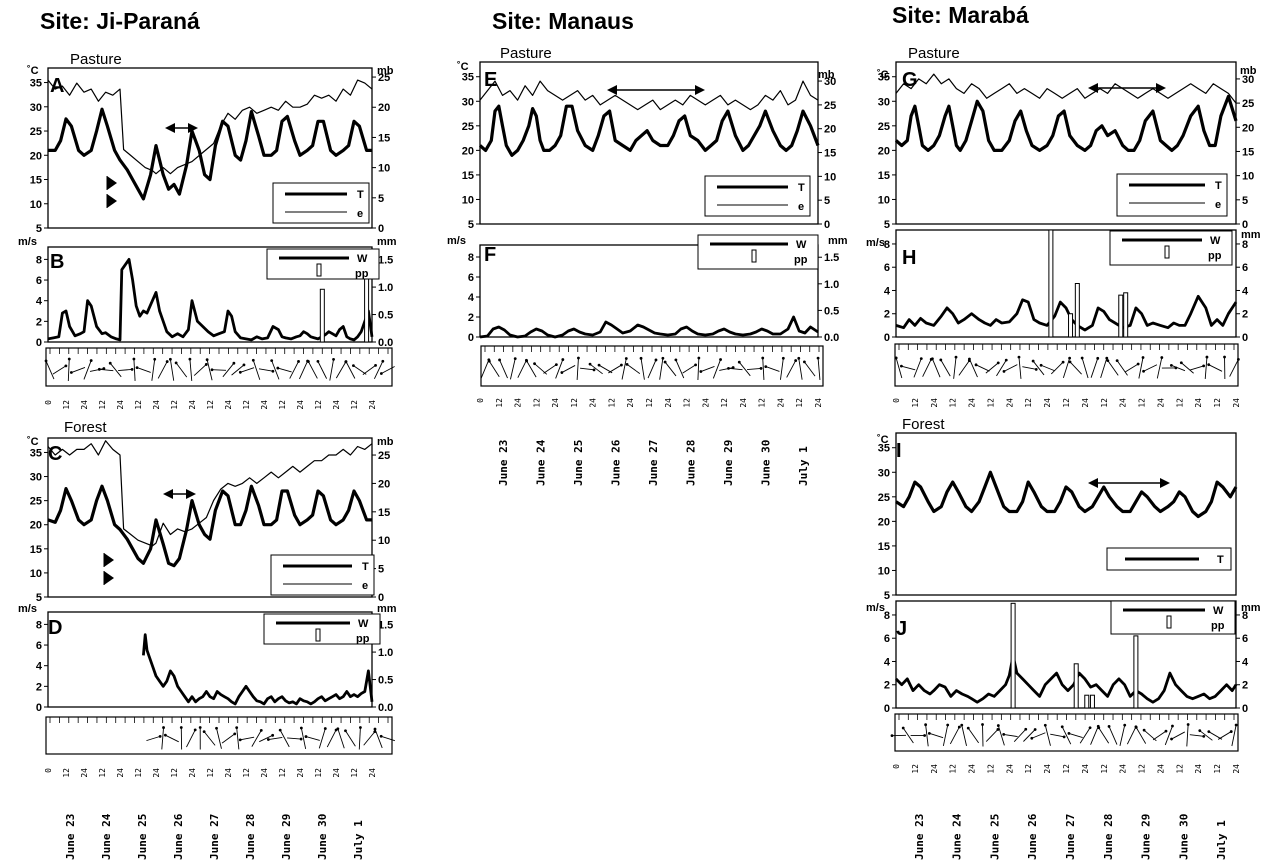 The width and height of the screenshot is (1270, 865). Describe the element at coordinates (321, 203) in the screenshot. I see `legend-box-a` at that location.